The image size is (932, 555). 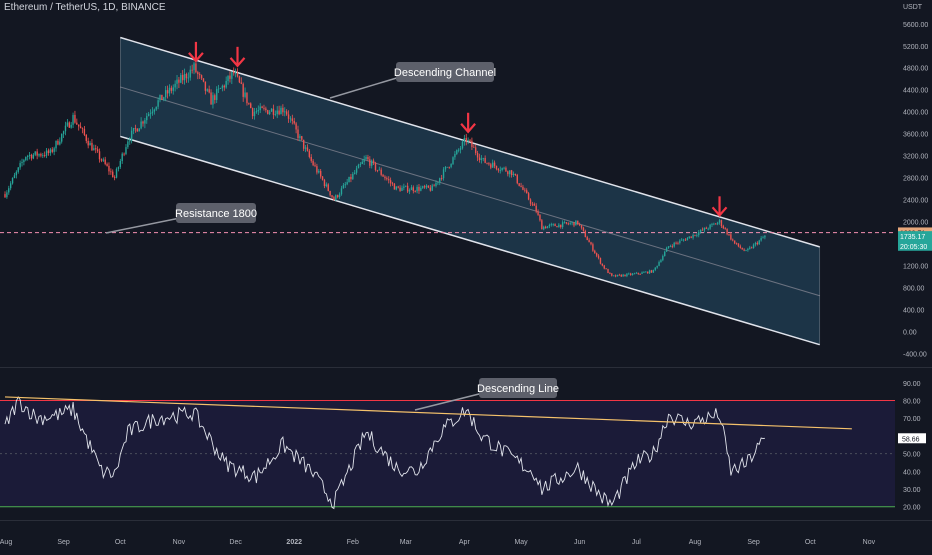 I want to click on resistance-callout-pointer, so click(x=143, y=225).